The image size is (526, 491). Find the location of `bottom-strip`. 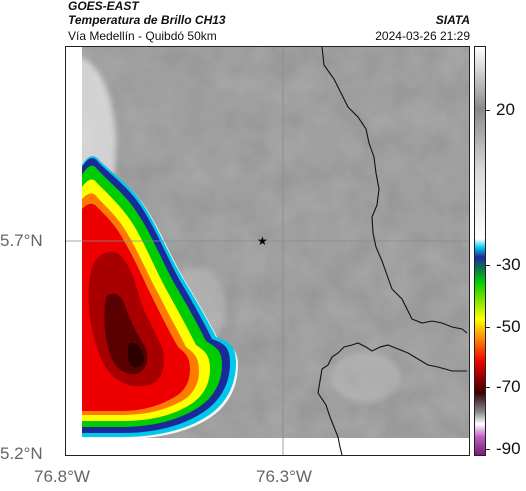

bottom-strip is located at coordinates (267, 446).